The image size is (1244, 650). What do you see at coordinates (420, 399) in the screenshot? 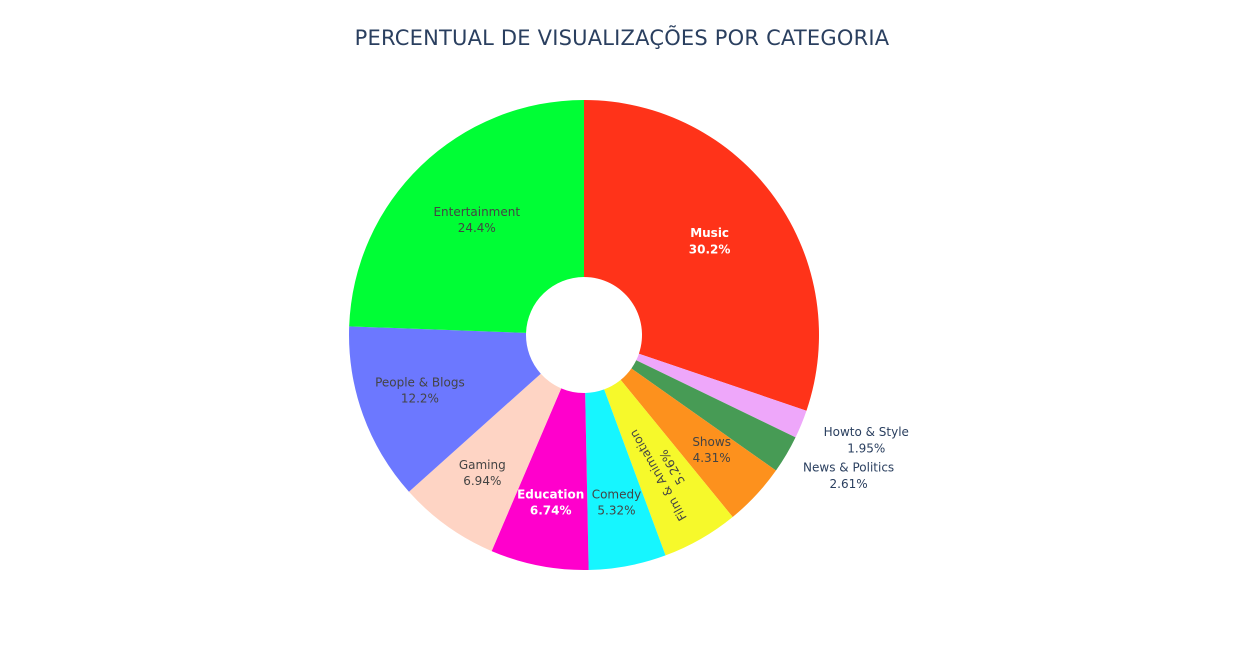
I see `slice-label-value: 12.2%` at bounding box center [420, 399].